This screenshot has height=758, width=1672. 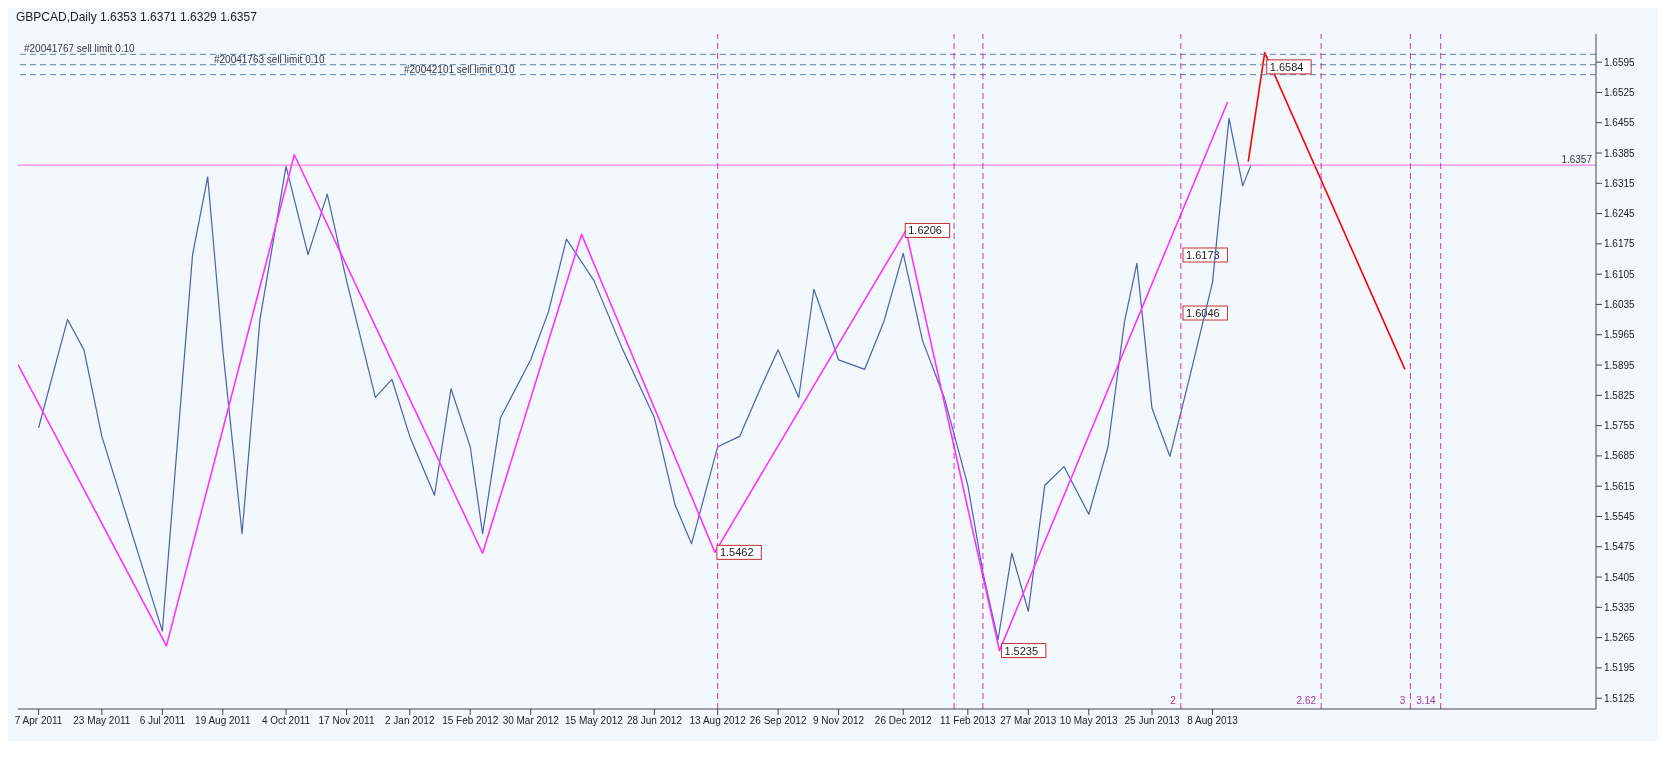 What do you see at coordinates (1620, 486) in the screenshot?
I see `y-tick-label: 1.5615` at bounding box center [1620, 486].